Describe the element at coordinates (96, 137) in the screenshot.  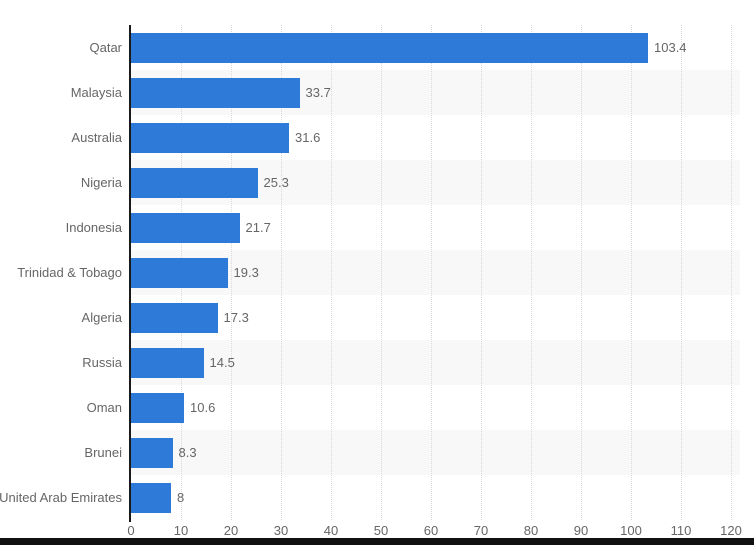
I see `category-label: Australia` at that location.